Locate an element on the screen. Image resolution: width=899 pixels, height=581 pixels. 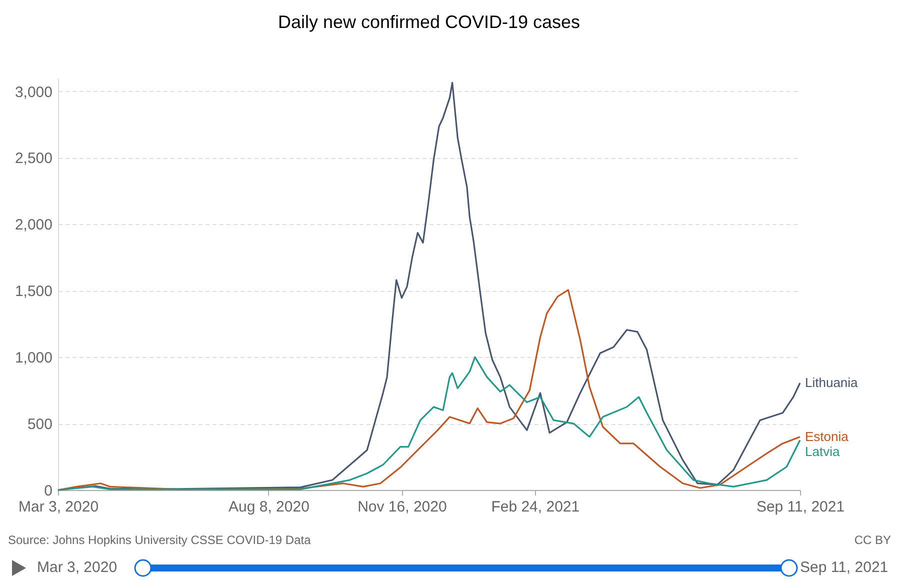
source-note: Source: Johns Hopkins University CSSE COVID-19 Data is located at coordinates (159, 540).